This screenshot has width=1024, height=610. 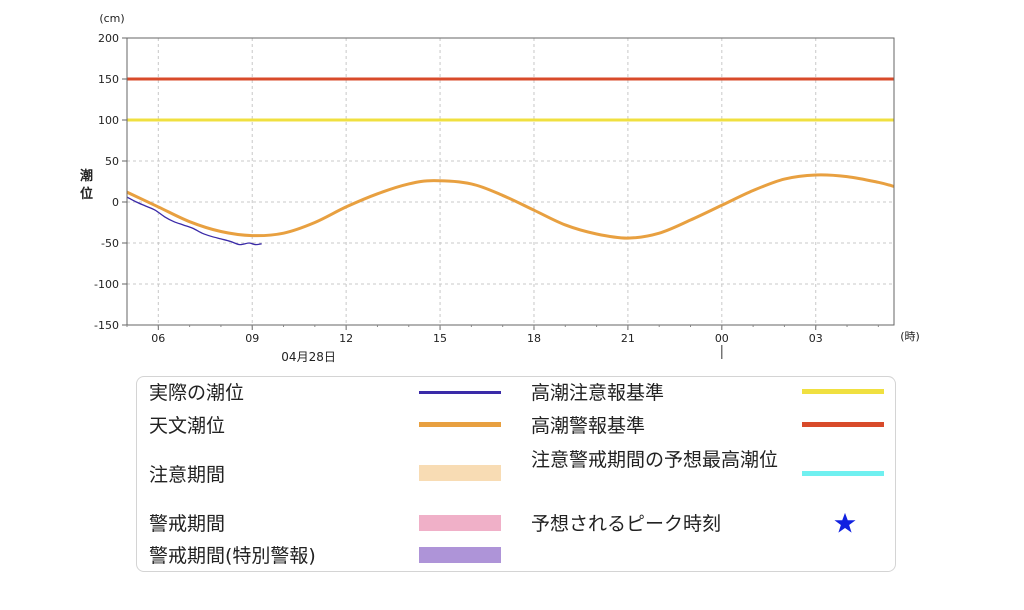 I want to click on x-tick-label: 06, so click(x=158, y=338).